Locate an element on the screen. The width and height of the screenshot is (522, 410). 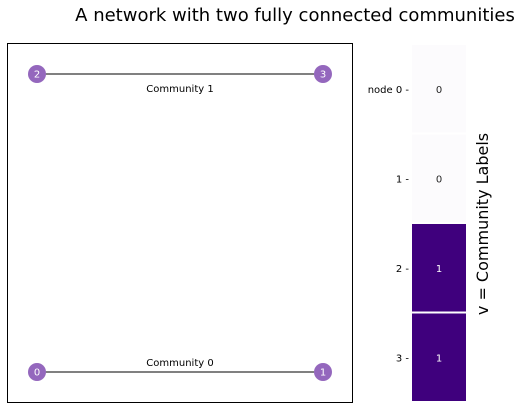
node-label-1: 1 is located at coordinates (323, 373).